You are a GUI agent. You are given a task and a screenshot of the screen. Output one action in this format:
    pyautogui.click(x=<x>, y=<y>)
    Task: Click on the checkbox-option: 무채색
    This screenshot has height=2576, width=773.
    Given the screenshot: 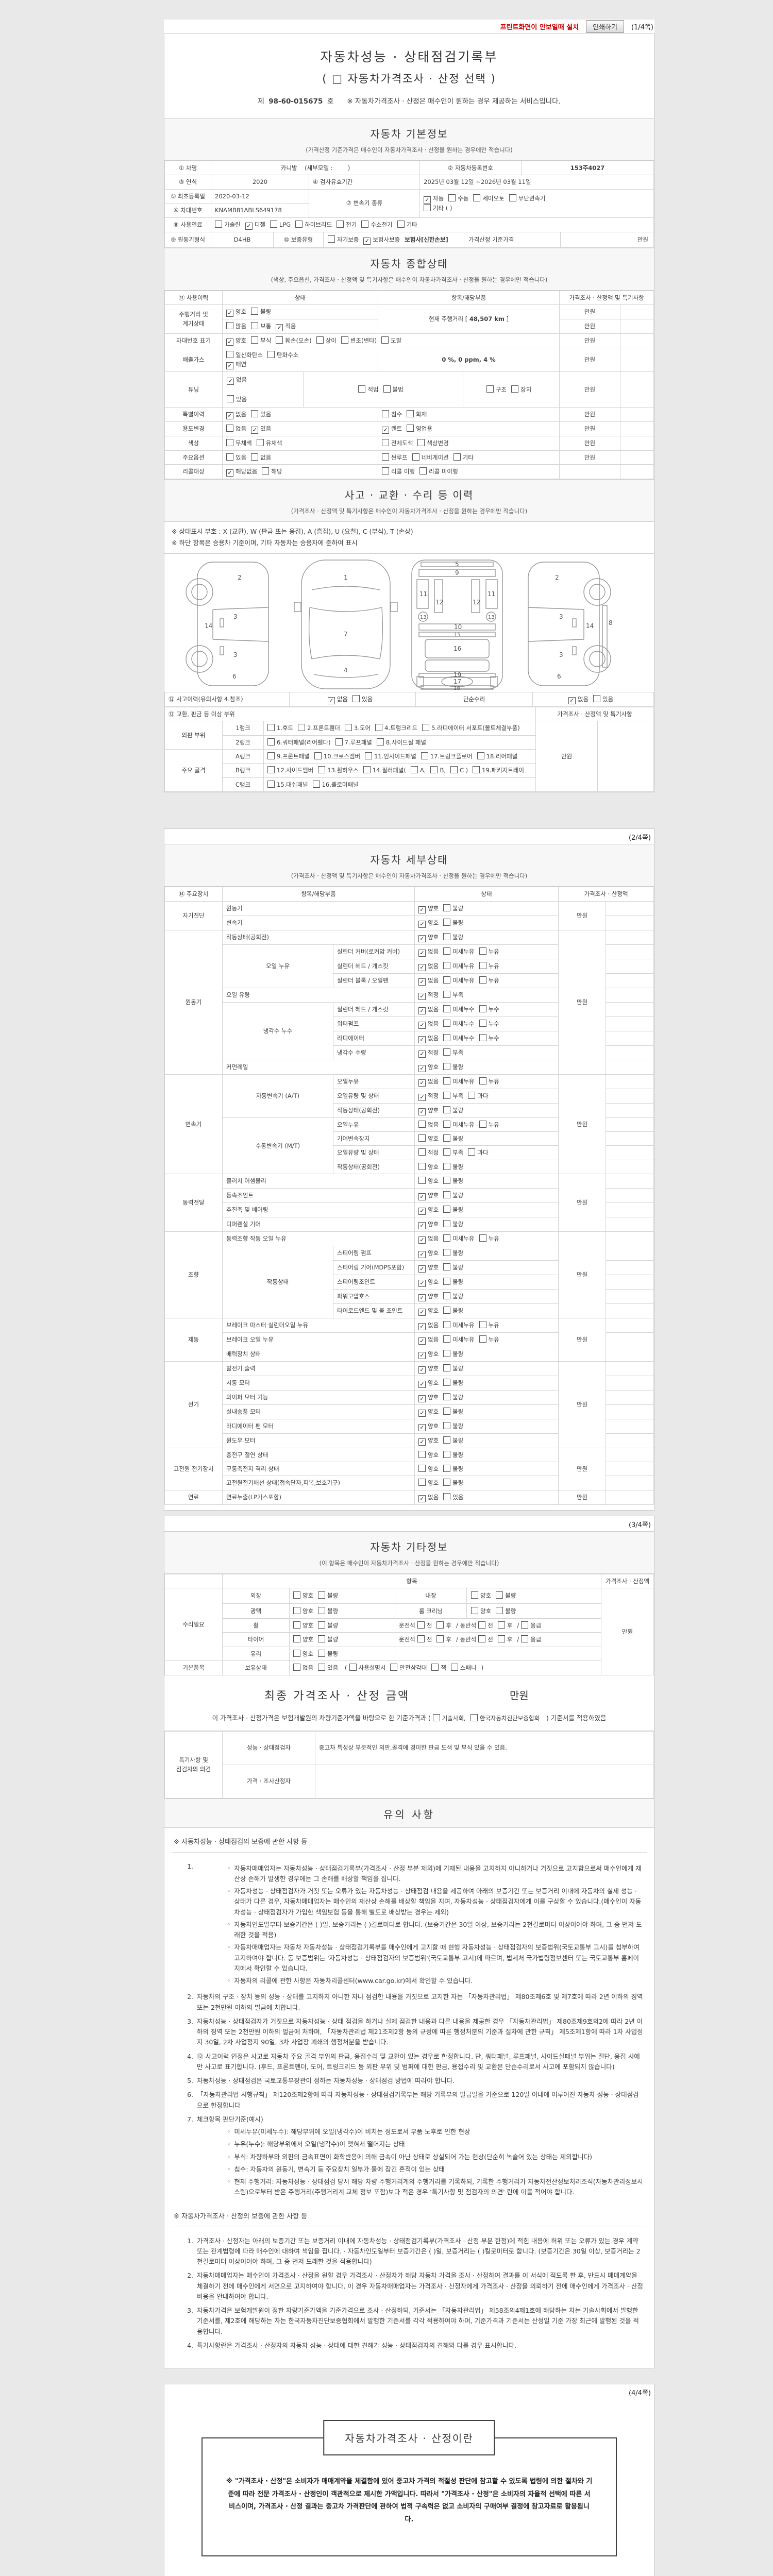 What is the action you would take?
    pyautogui.click(x=239, y=443)
    